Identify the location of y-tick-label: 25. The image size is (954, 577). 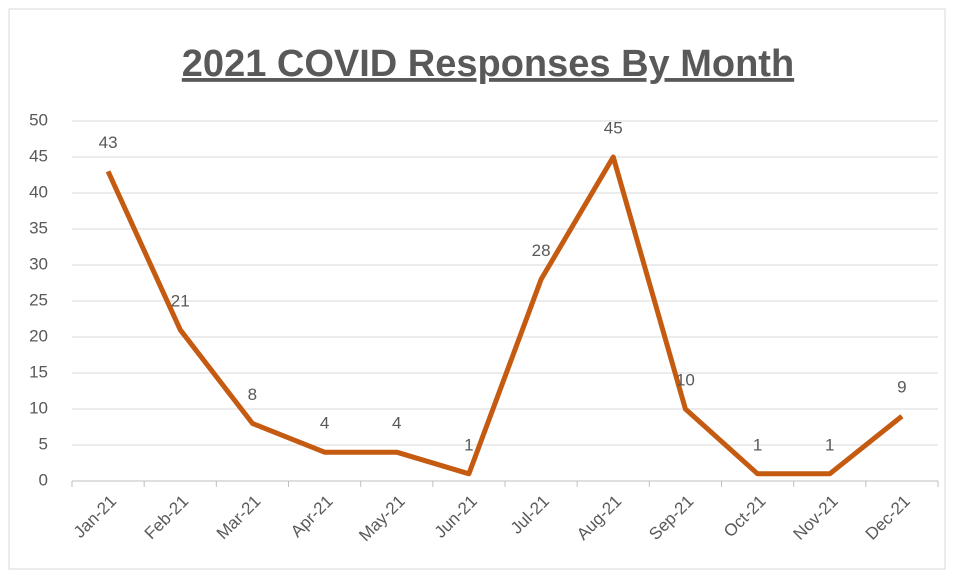
(38, 299).